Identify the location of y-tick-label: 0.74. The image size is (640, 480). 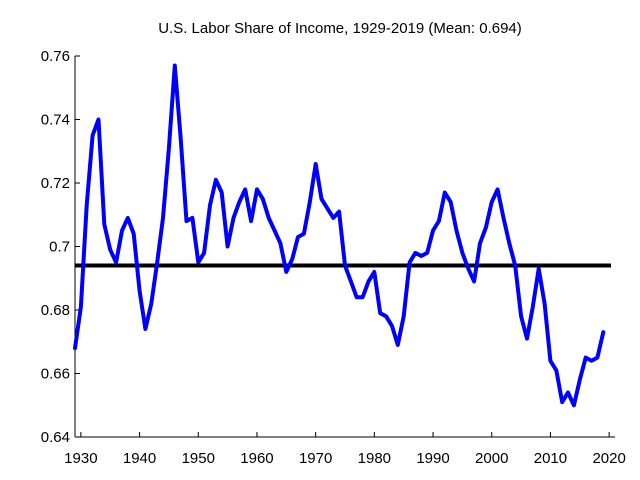
(55, 120).